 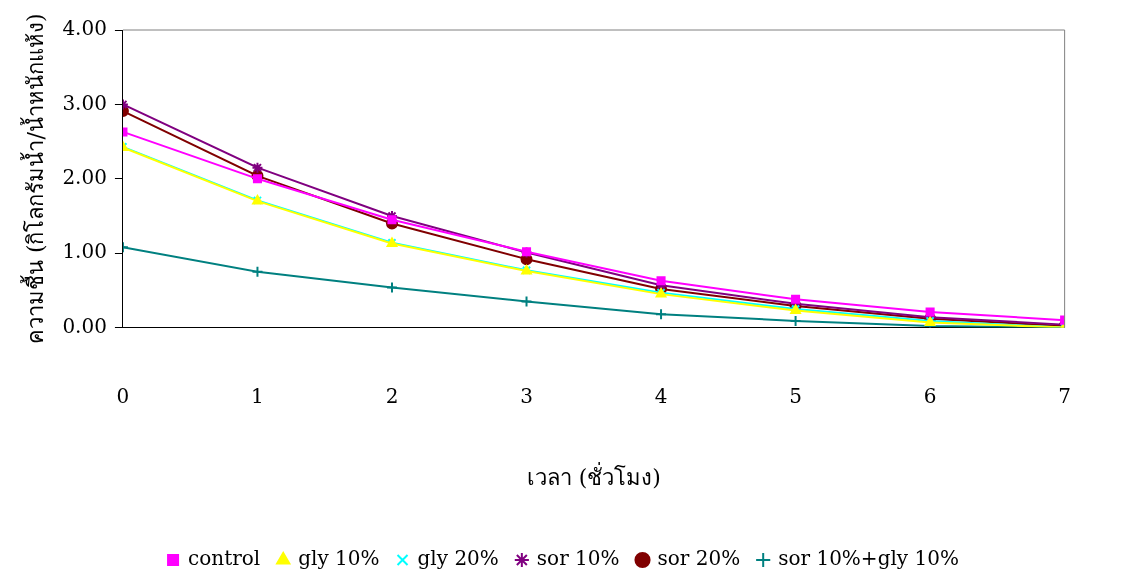 I want to click on x-tick-label: 7, so click(x=1064, y=395).